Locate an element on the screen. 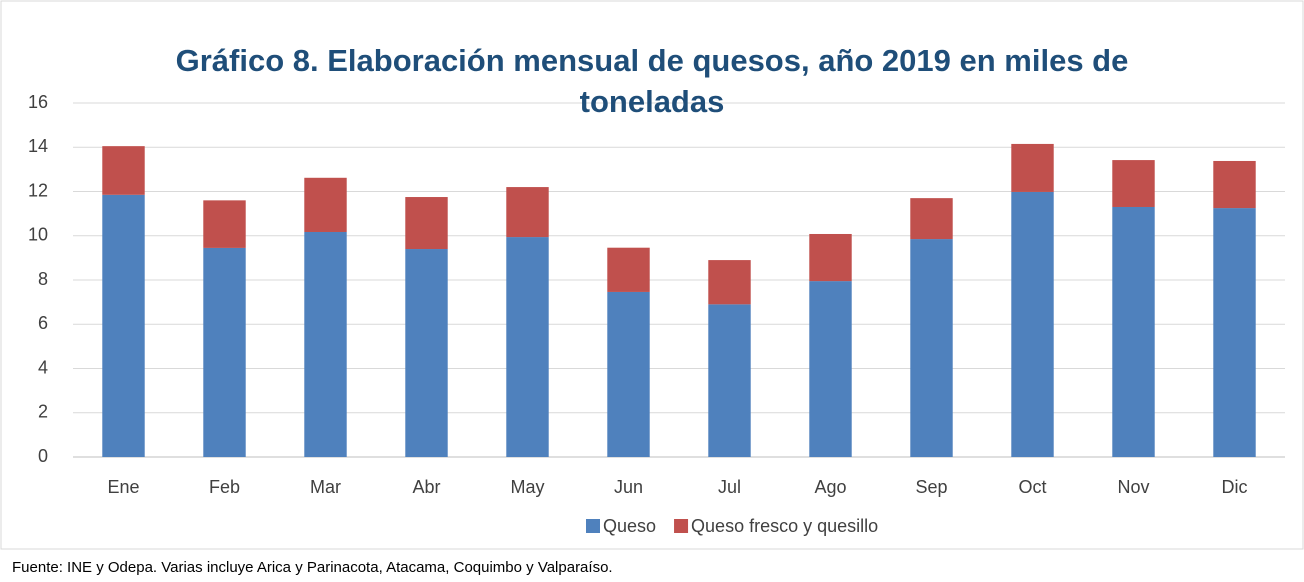 The height and width of the screenshot is (582, 1304). x-tick-label: Nov is located at coordinates (1133, 487).